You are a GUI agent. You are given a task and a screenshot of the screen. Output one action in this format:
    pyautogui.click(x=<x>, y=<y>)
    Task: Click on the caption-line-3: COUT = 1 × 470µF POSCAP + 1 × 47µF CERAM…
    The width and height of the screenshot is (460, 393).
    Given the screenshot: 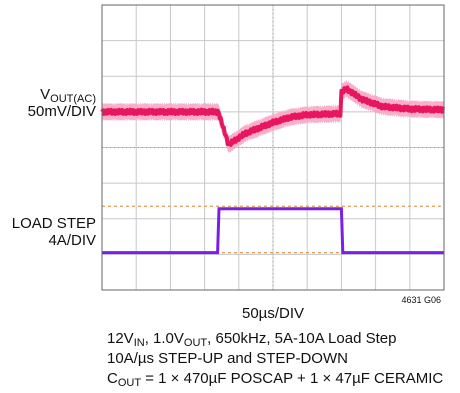 What is the action you would take?
    pyautogui.click(x=275, y=379)
    